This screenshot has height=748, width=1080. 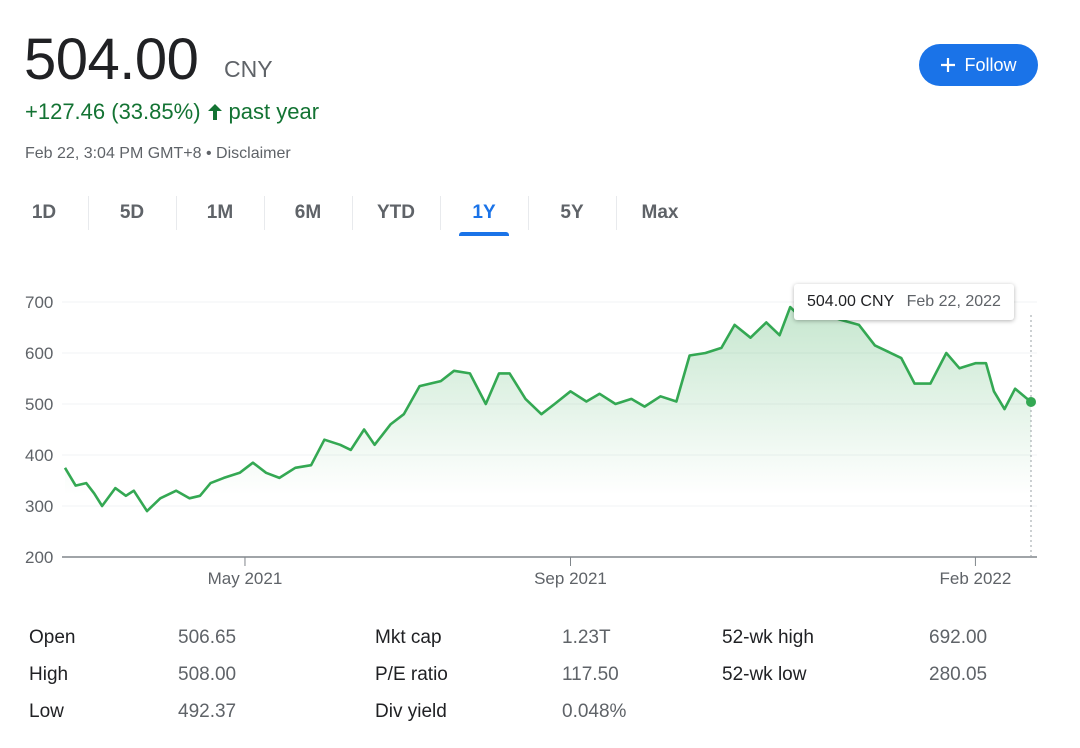 I want to click on stat-label: 52-wk low, so click(x=764, y=674).